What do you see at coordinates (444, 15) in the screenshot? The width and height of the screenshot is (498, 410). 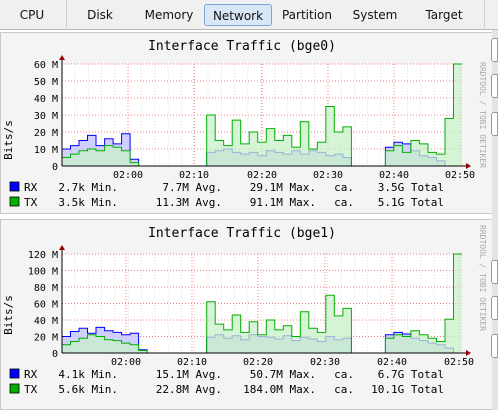 I see `tab-target: Target` at bounding box center [444, 15].